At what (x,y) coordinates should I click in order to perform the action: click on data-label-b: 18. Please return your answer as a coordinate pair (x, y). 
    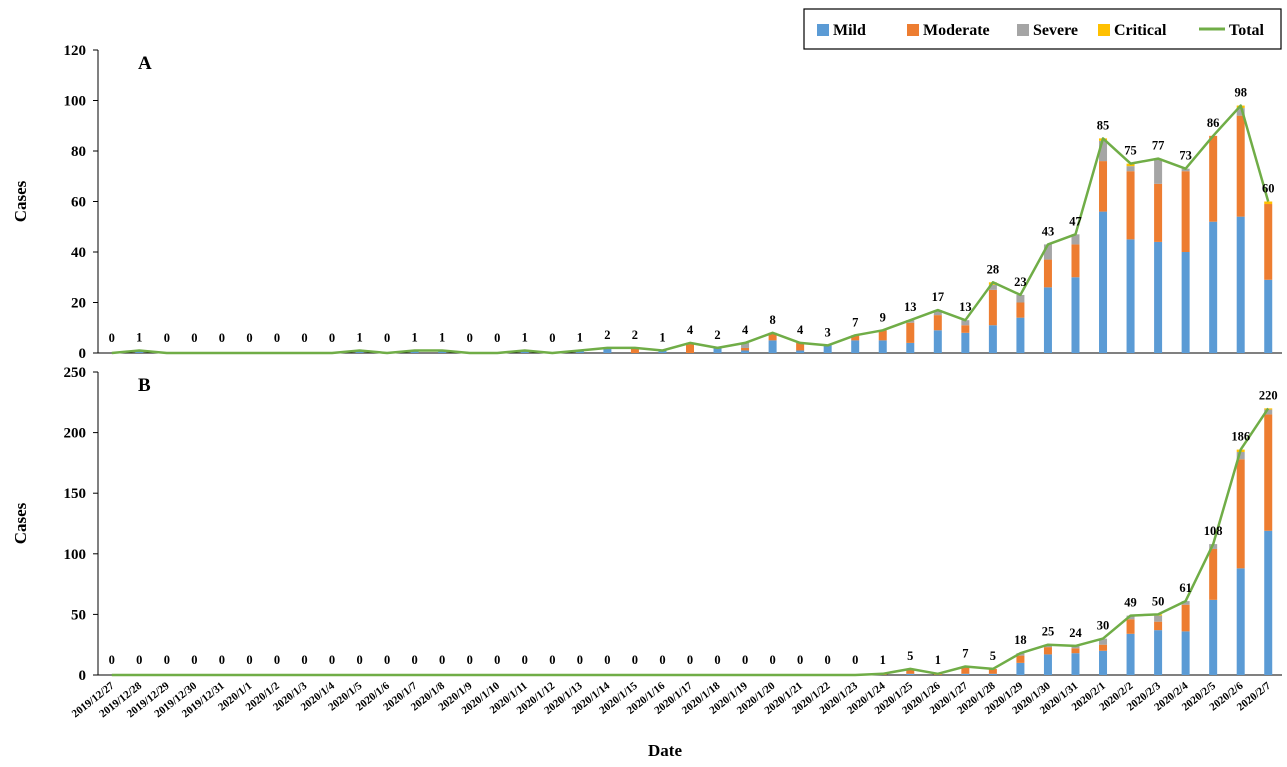
    Looking at the image, I should click on (1020, 640).